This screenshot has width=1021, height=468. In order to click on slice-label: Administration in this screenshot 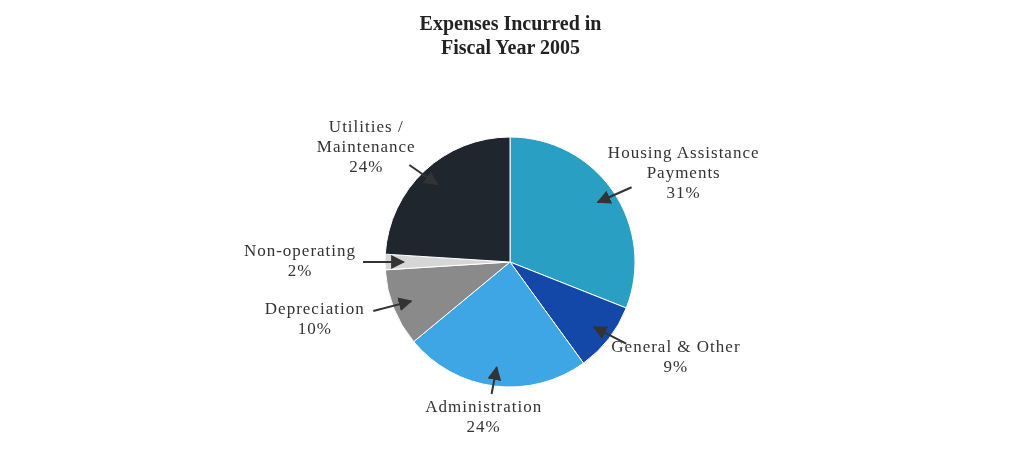, I will do `click(484, 406)`.